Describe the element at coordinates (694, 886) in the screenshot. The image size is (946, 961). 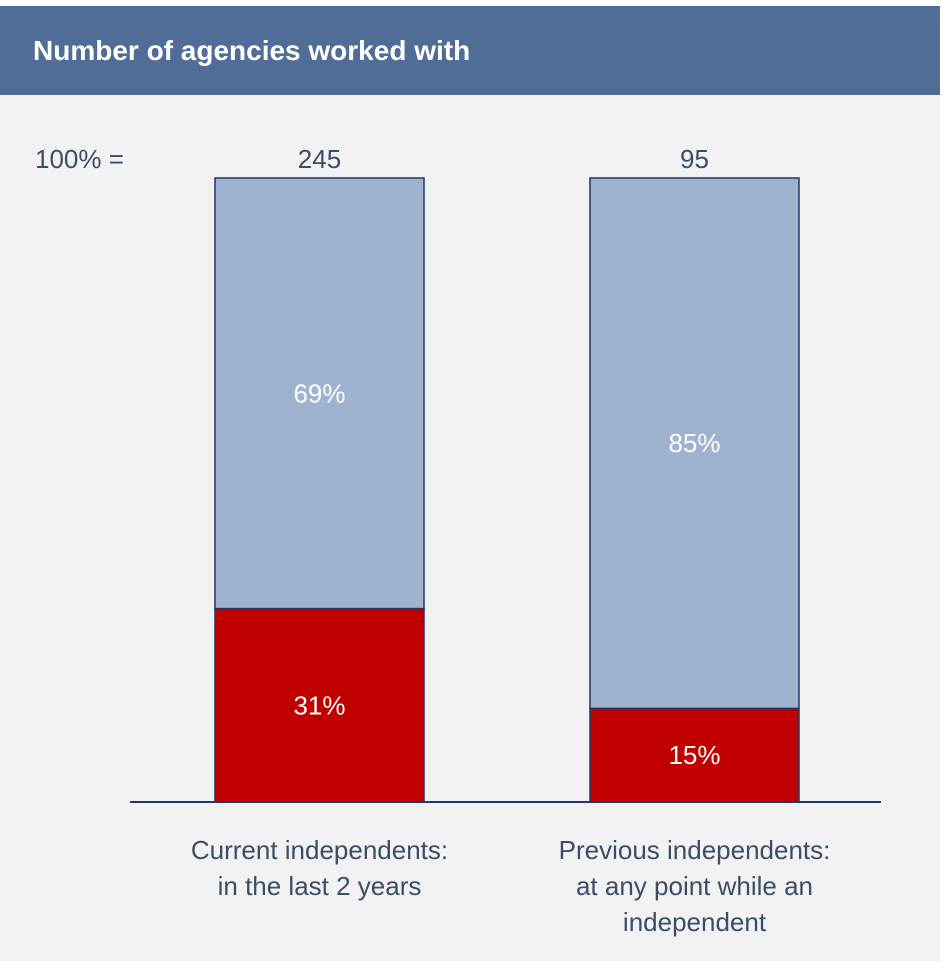
I see `category-label-2-line-2: at any point while an` at that location.